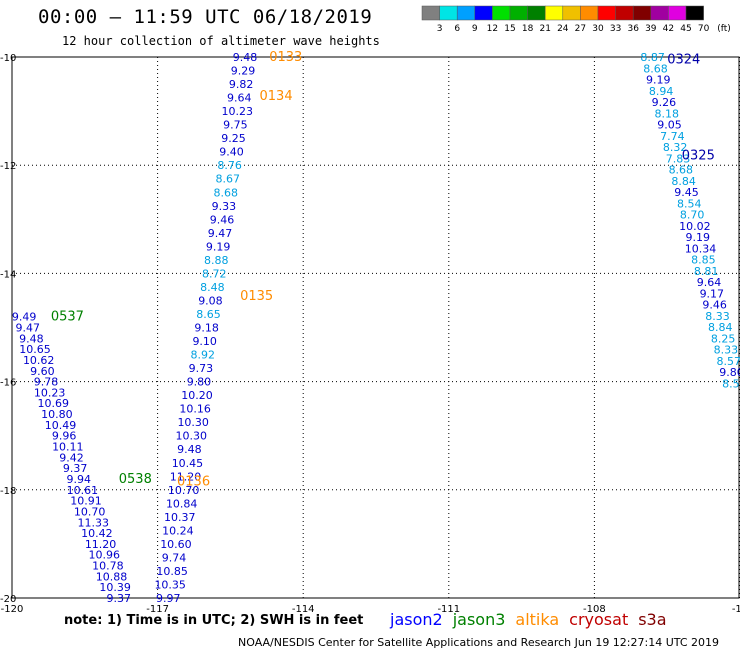 The image size is (740, 650). Describe the element at coordinates (729, 372) in the screenshot. I see `data-label-jason2: 9.80` at that location.